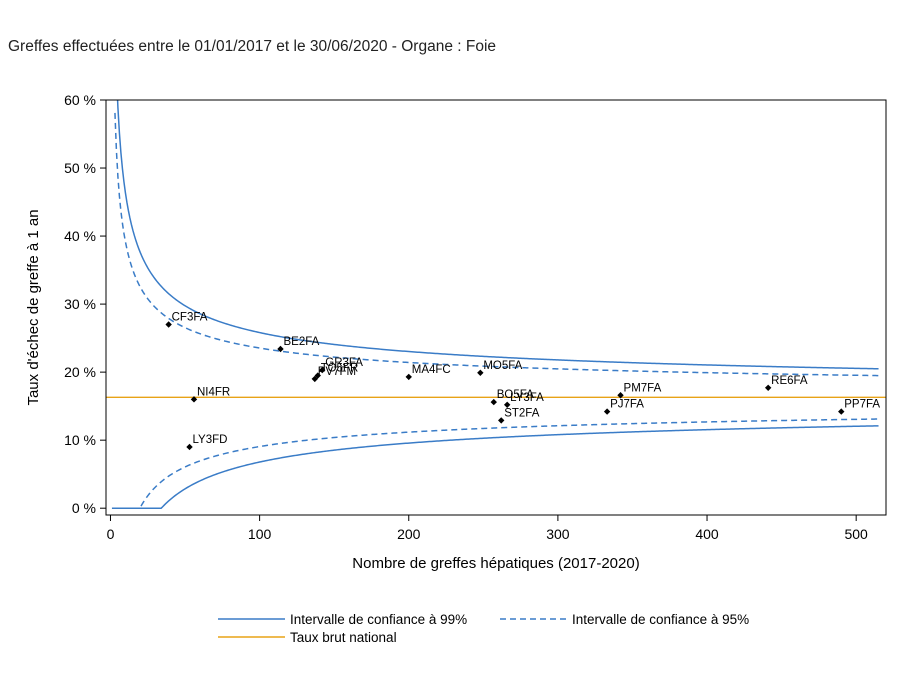  Describe the element at coordinates (378, 619) in the screenshot. I see `legend-label-ci99: Intervalle de confiance à 99%` at that location.